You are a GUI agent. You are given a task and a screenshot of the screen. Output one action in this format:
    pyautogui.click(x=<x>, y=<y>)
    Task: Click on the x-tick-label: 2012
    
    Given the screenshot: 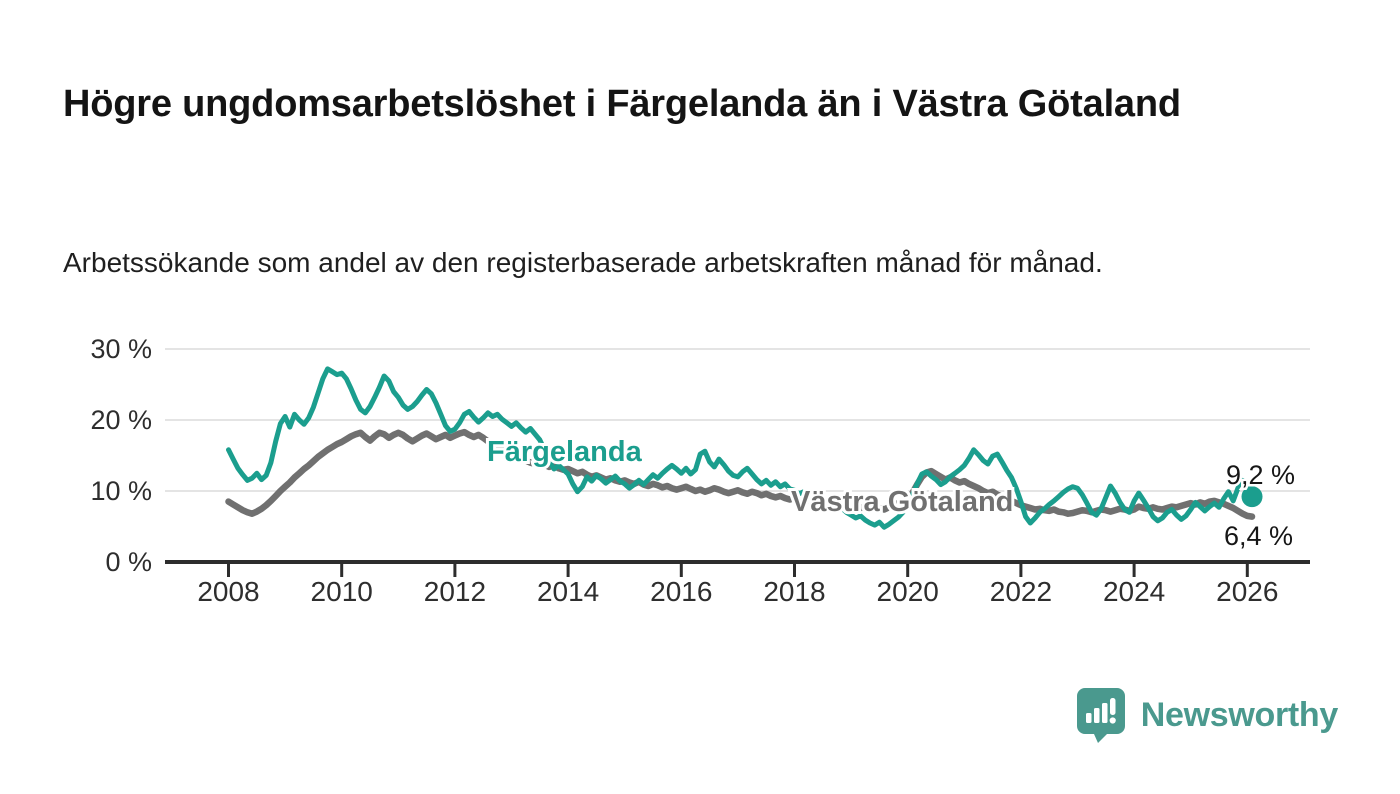 What is the action you would take?
    pyautogui.click(x=455, y=591)
    